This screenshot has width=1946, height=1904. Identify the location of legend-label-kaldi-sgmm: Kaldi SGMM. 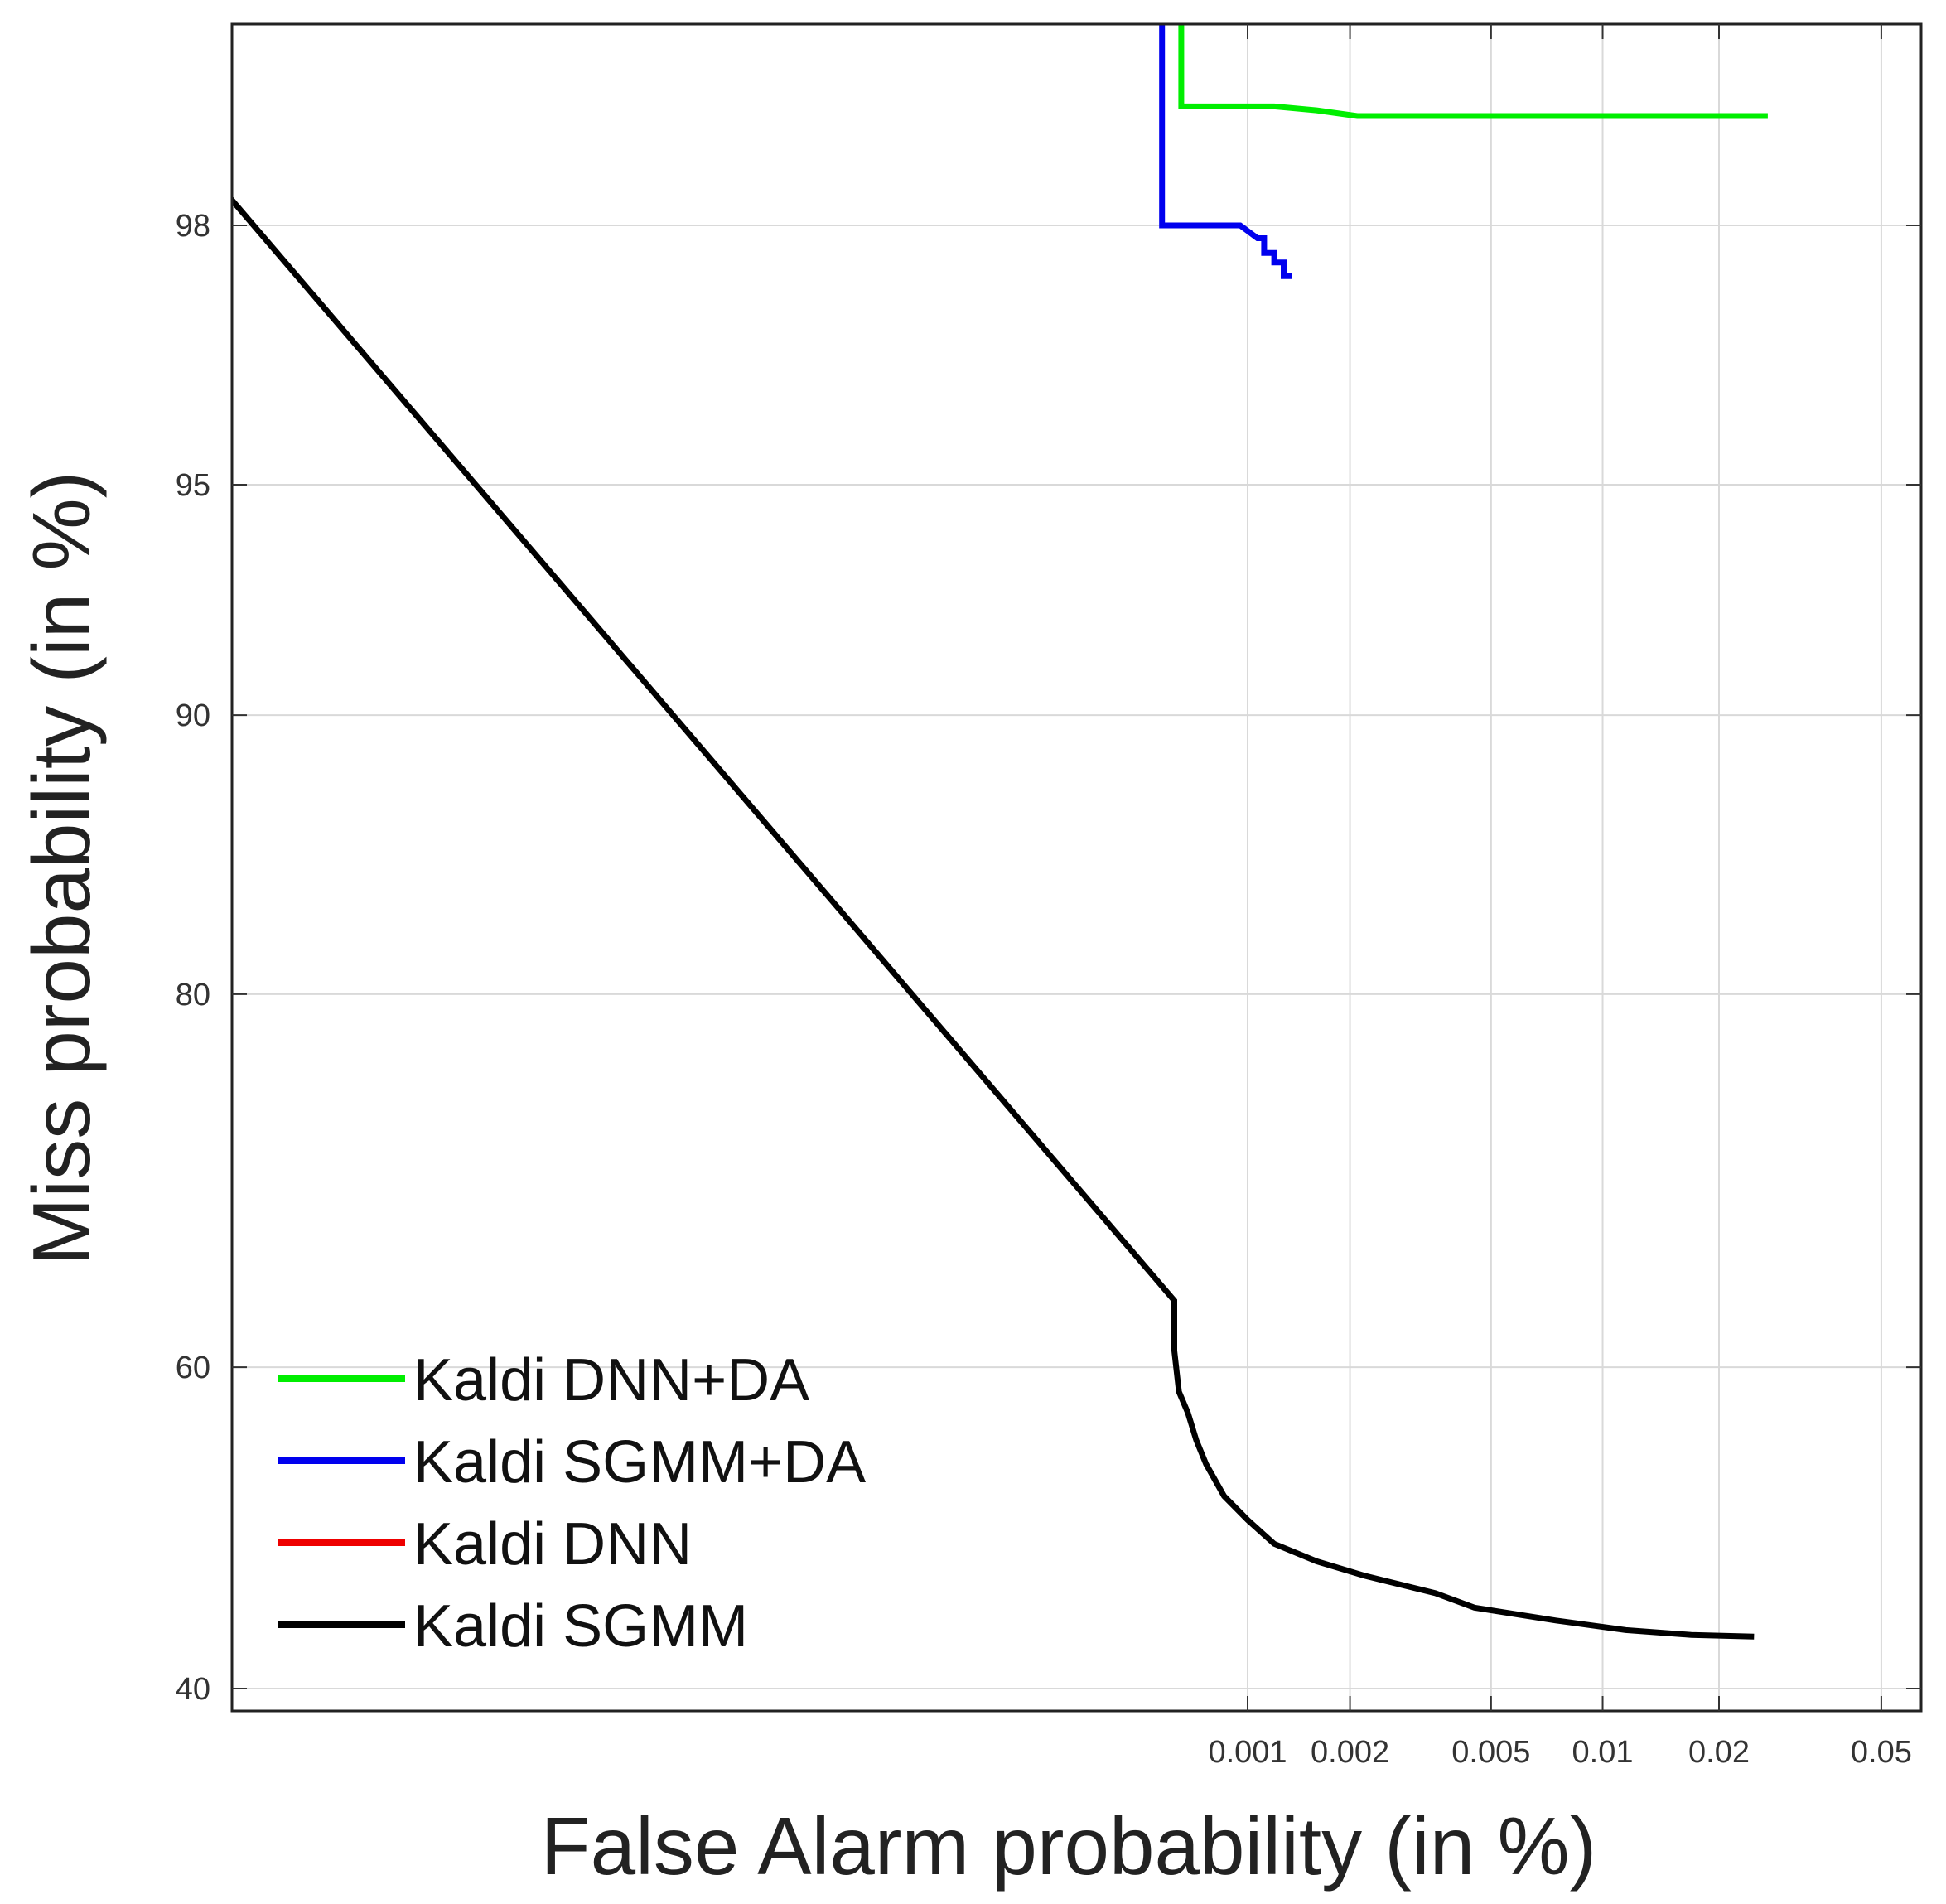
(580, 1626).